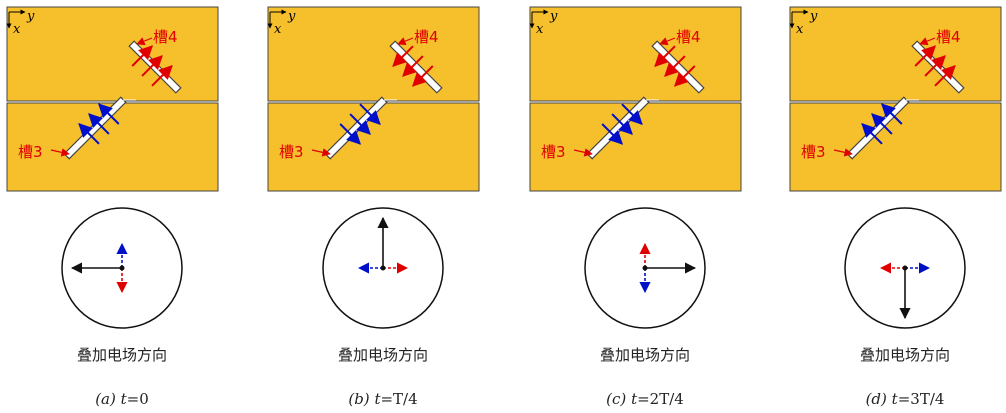  Describe the element at coordinates (382, 399) in the screenshot. I see `panel-caption: (b) t=T/4` at that location.